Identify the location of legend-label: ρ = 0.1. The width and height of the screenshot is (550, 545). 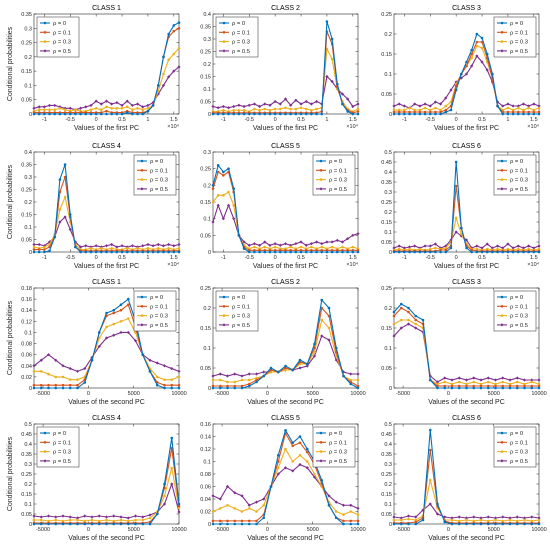
(519, 33).